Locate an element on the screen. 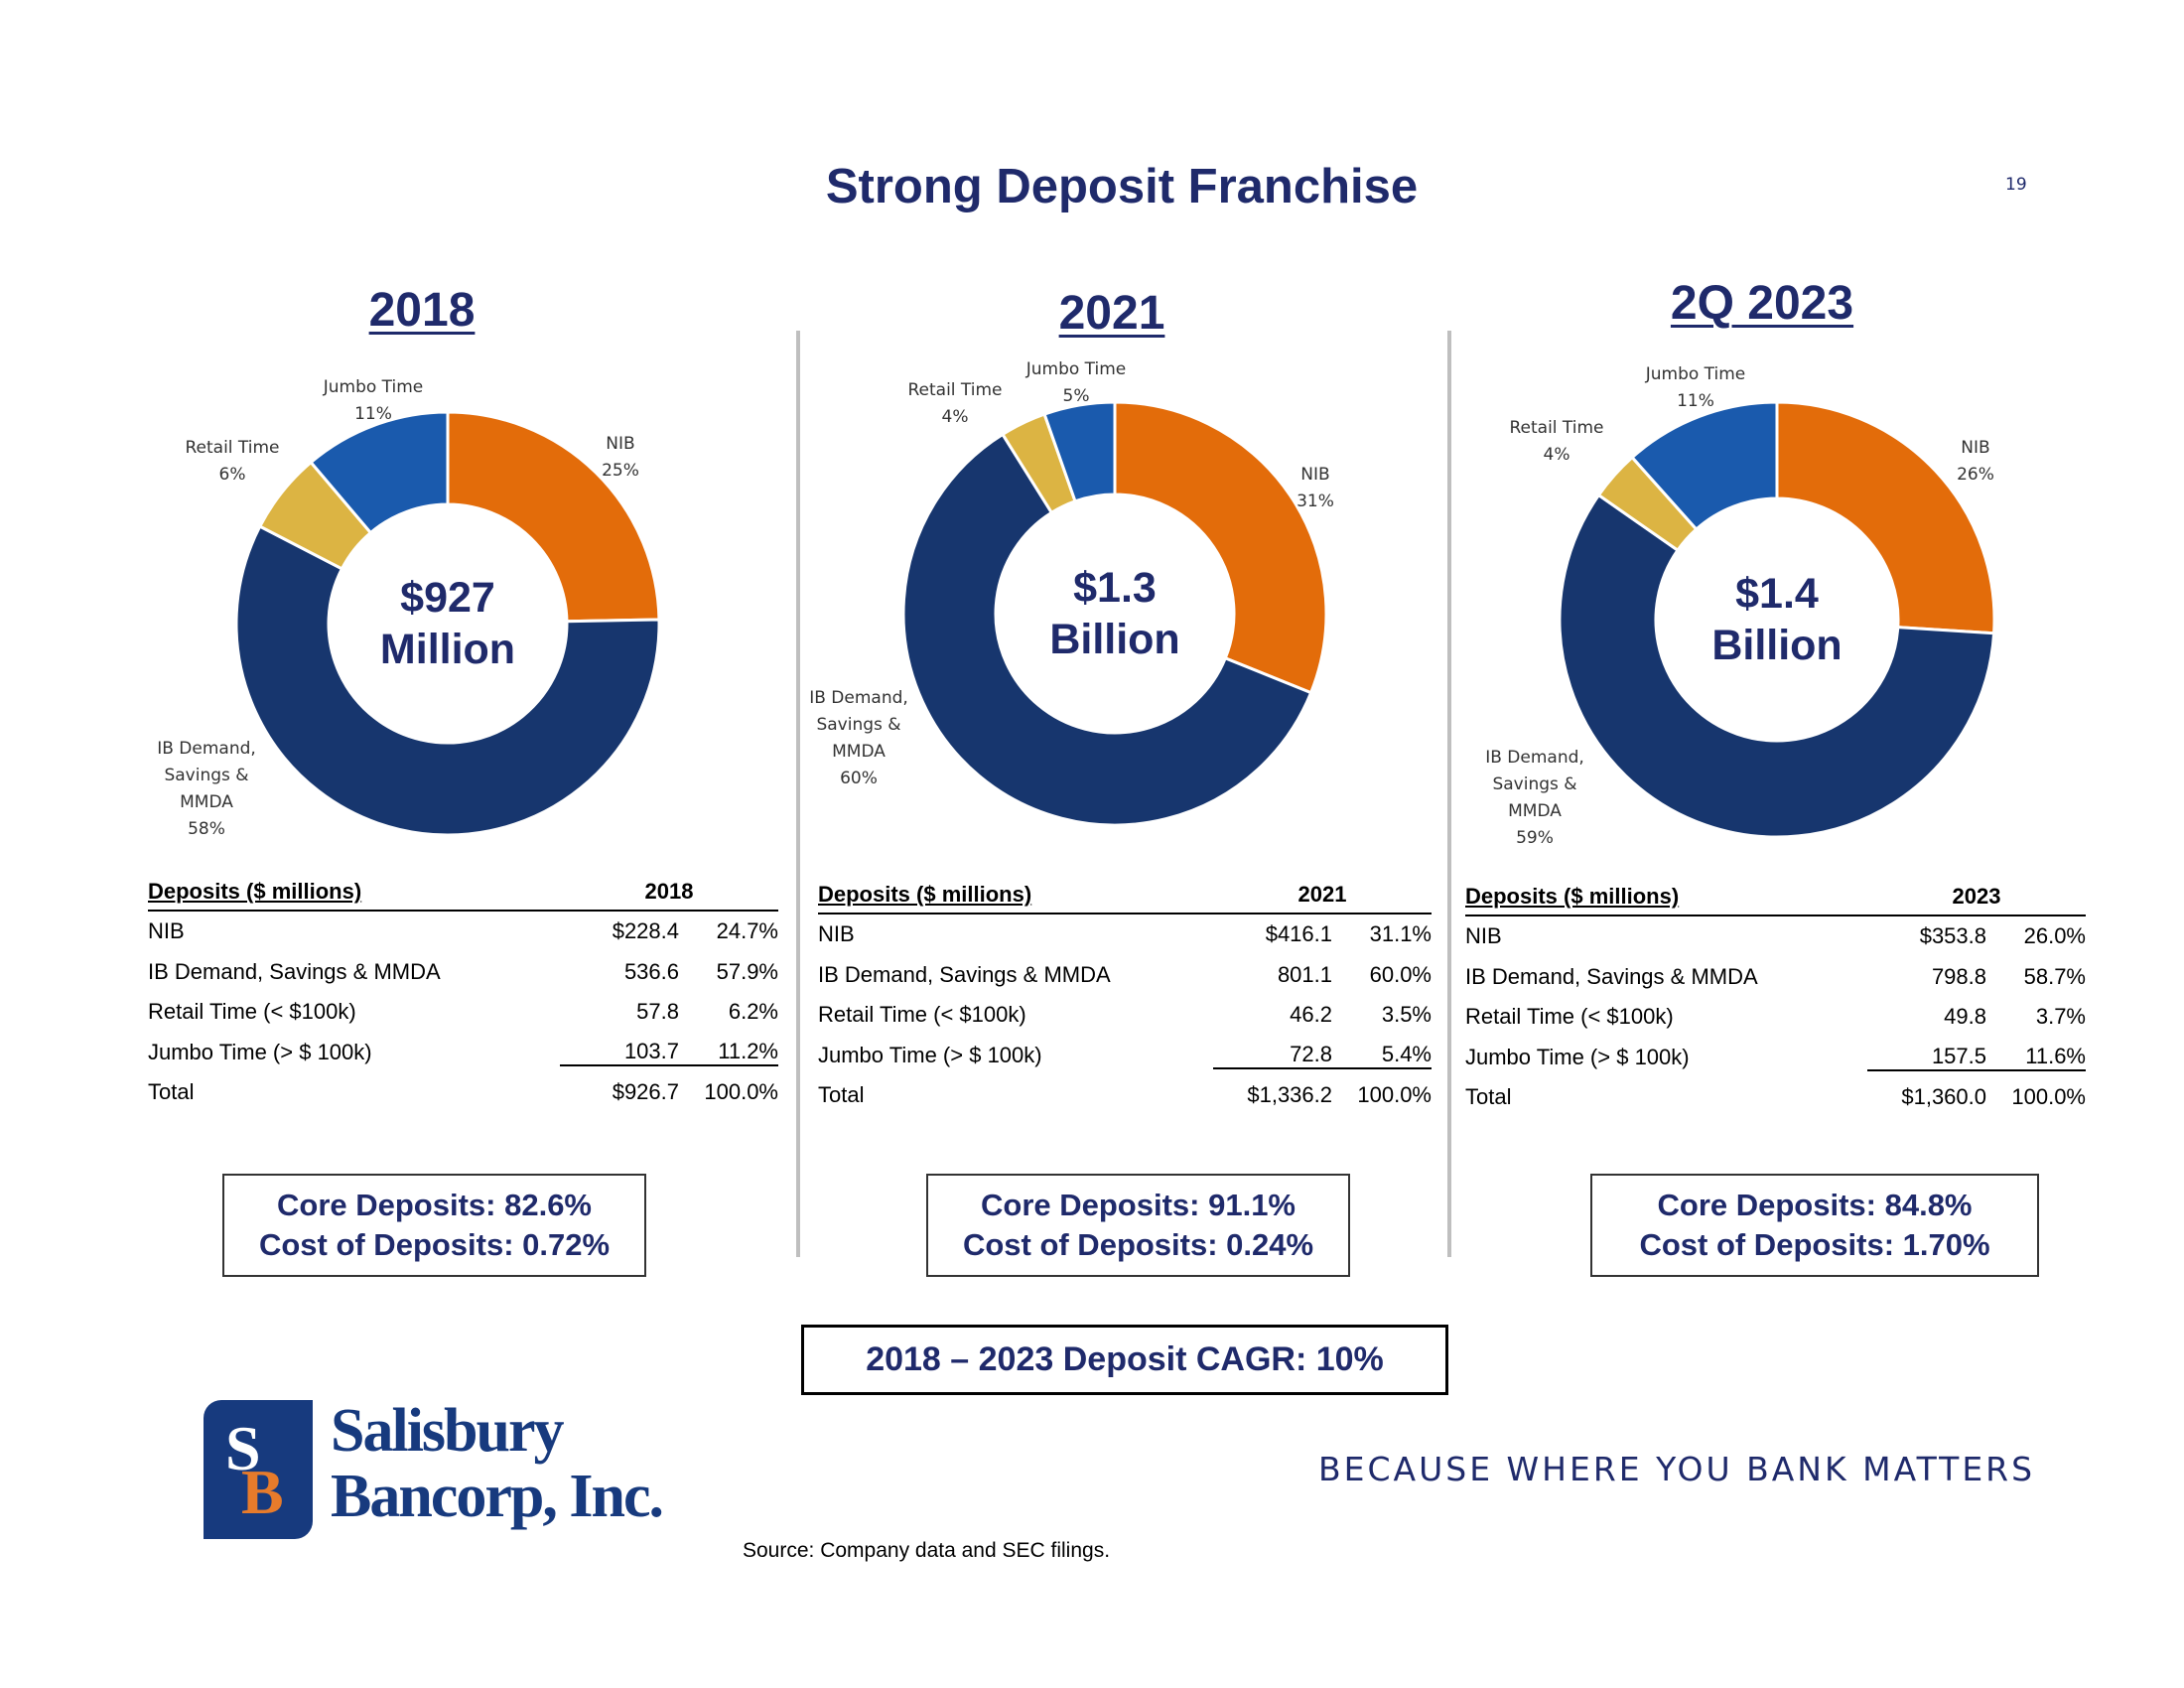 Image resolution: width=2184 pixels, height=1688 pixels. row-values: $1,336.2 100.0% is located at coordinates (1322, 1095).